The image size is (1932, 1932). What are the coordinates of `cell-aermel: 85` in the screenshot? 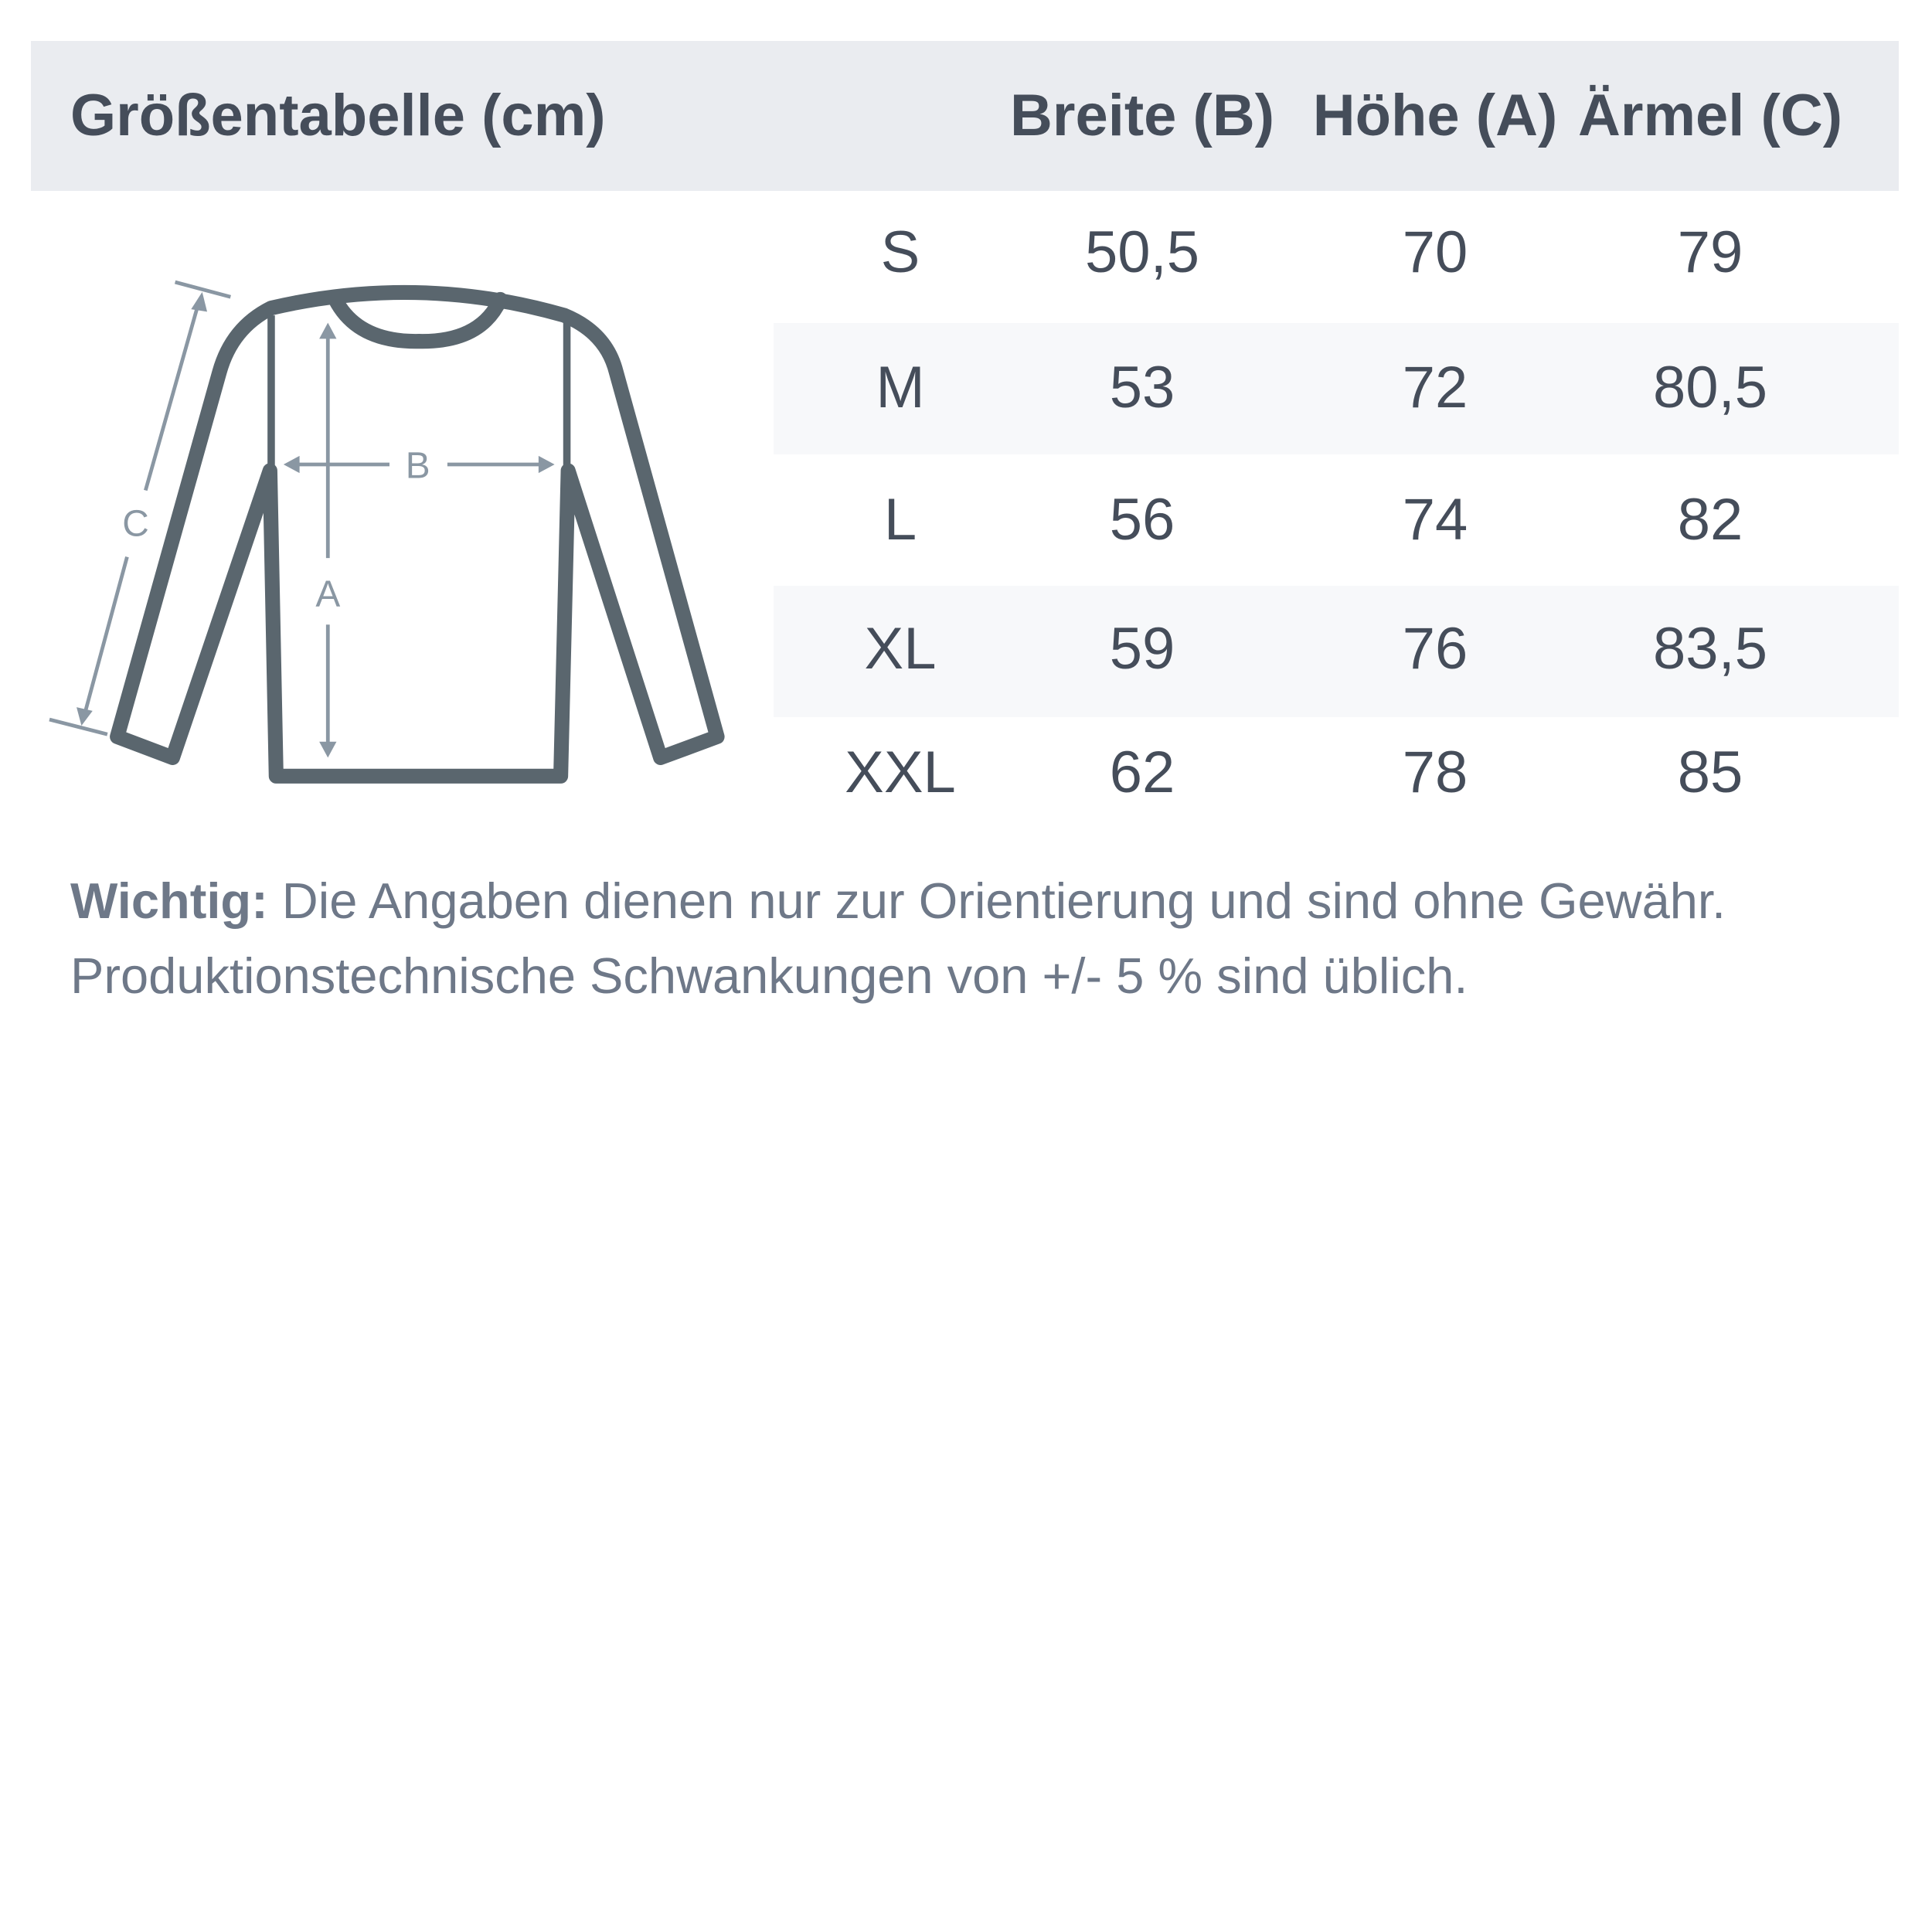 It's located at (1710, 773).